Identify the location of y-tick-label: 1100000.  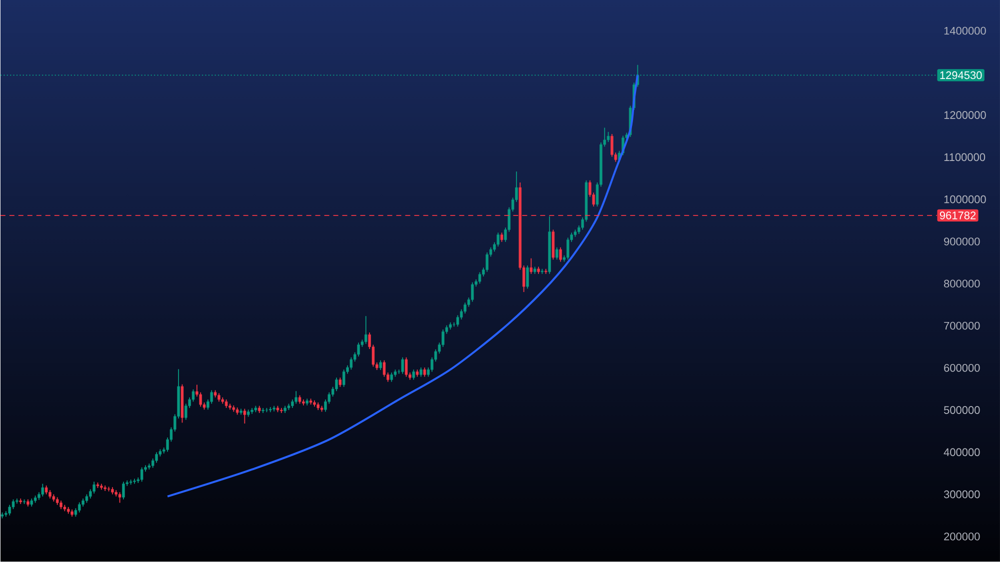
(965, 157).